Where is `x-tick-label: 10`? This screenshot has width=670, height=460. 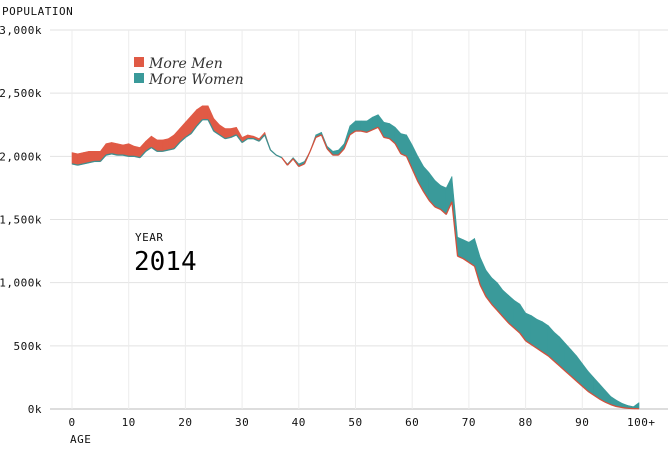 x-tick-label: 10 is located at coordinates (129, 422).